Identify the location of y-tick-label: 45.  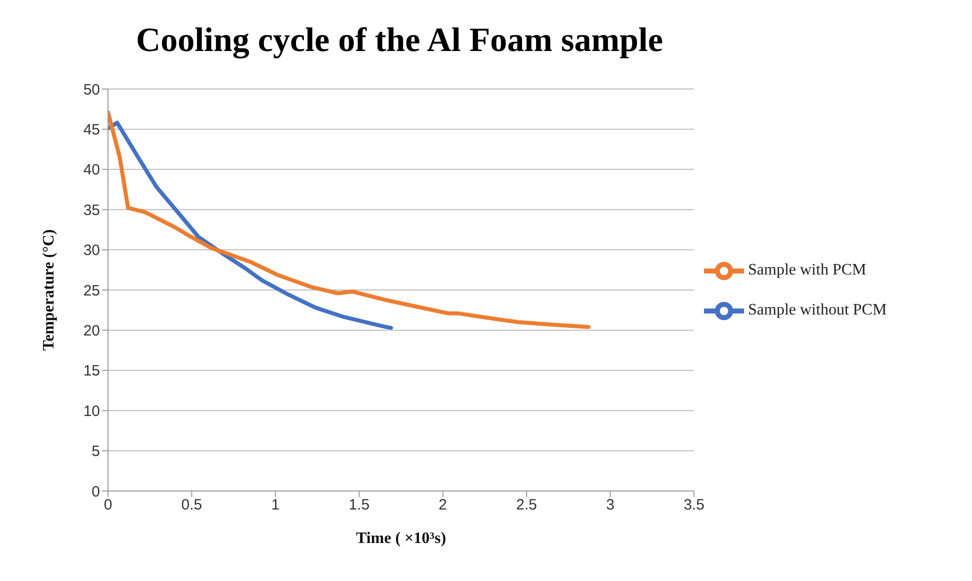
(91, 130).